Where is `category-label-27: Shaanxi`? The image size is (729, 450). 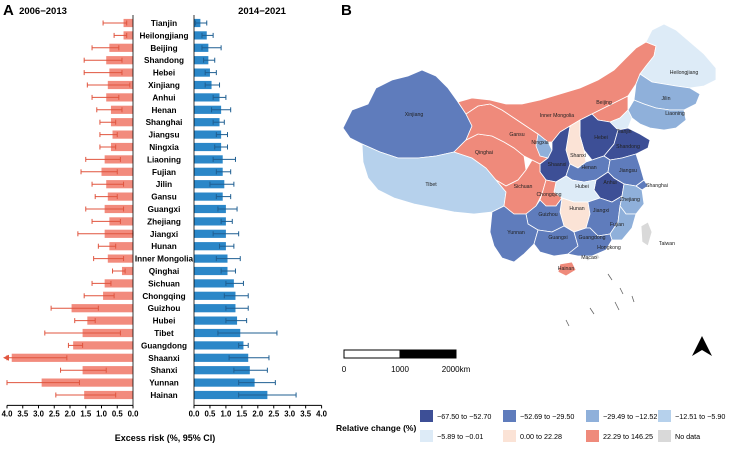 category-label-27: Shaanxi is located at coordinates (163, 358).